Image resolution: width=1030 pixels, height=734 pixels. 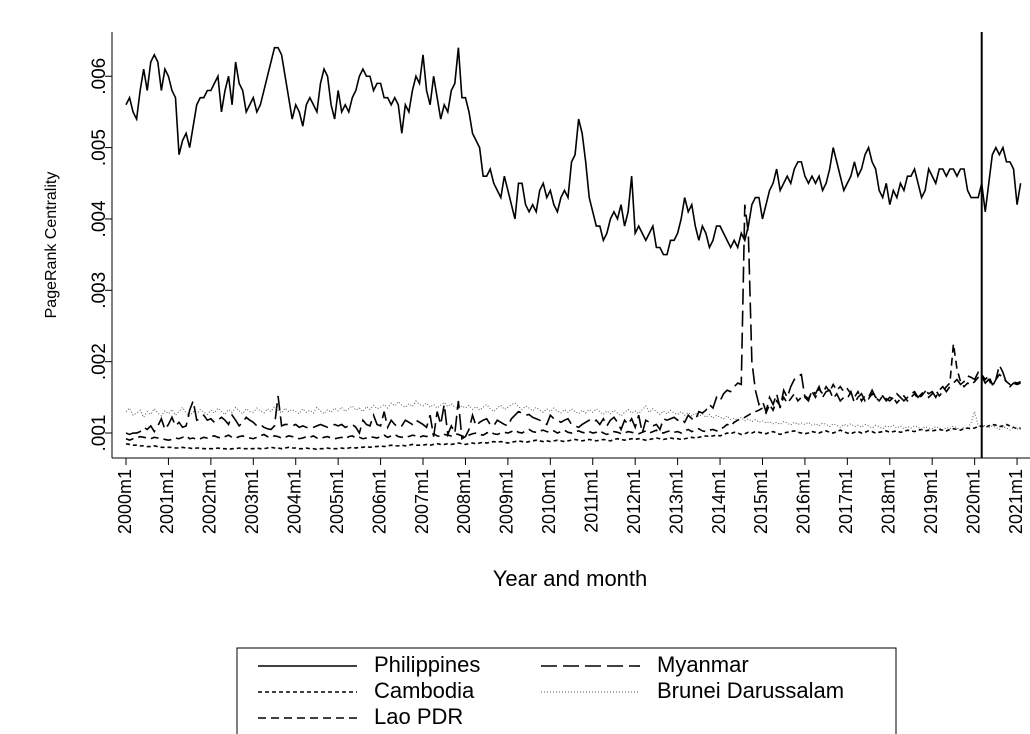 I want to click on y-tick-label: .005, so click(x=99, y=147).